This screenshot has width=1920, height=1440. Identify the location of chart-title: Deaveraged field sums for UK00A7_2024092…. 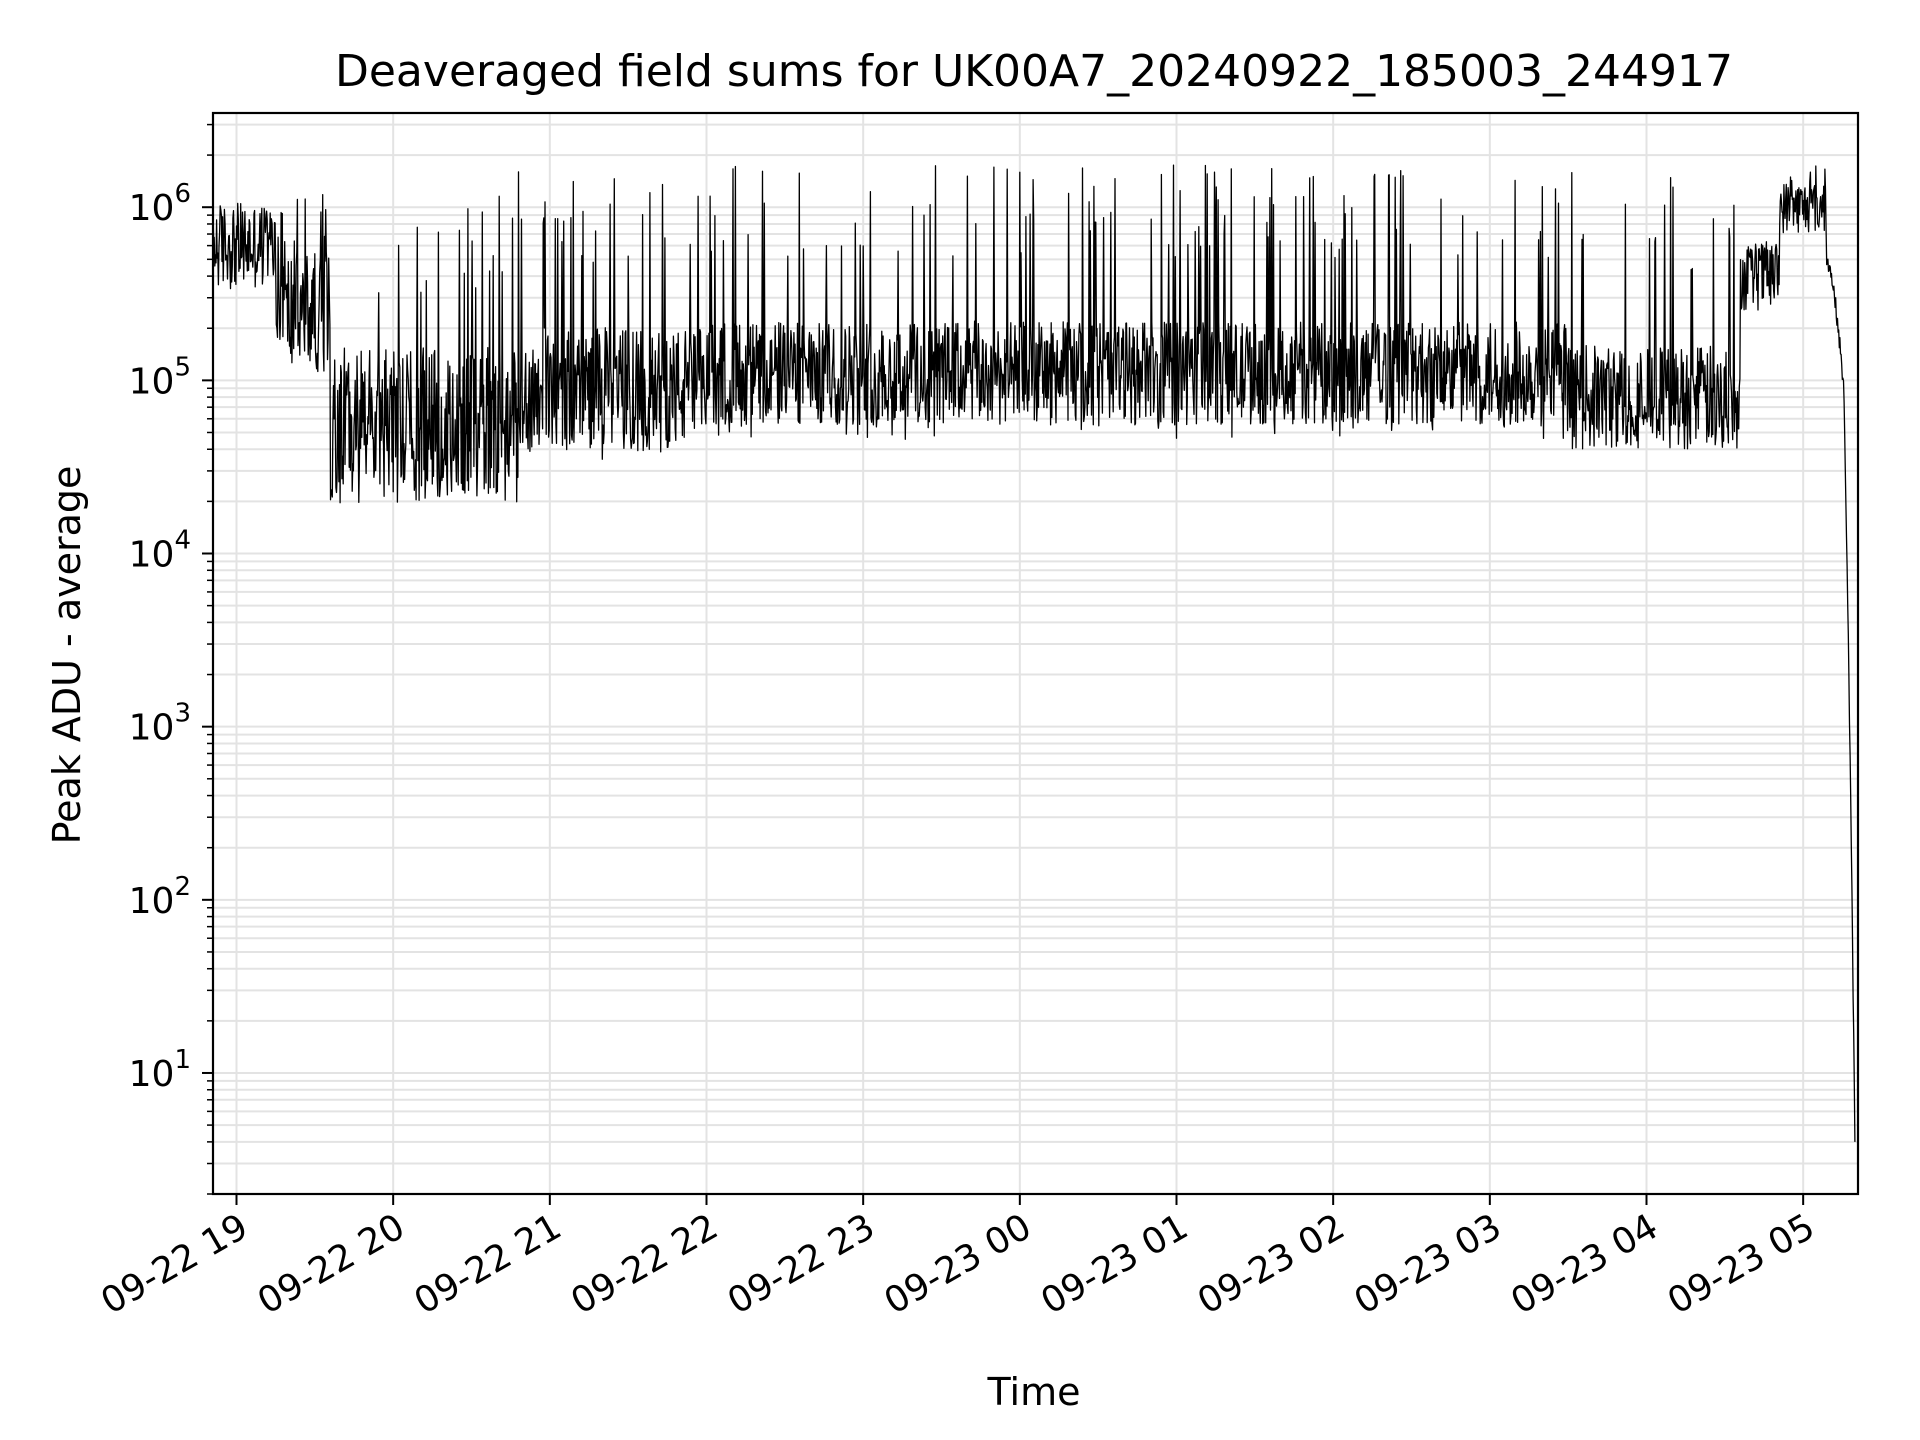
(1034, 71).